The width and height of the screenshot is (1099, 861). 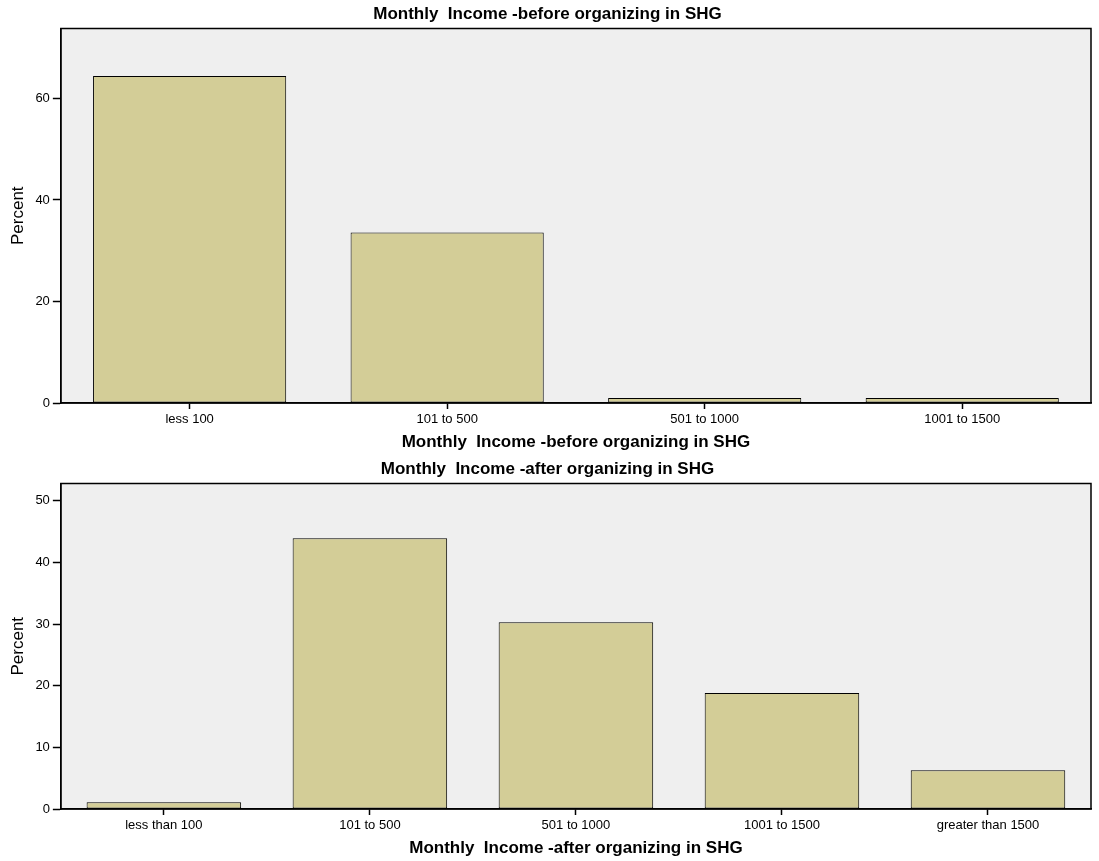 What do you see at coordinates (164, 825) in the screenshot?
I see `x-tick-label: less than 100` at bounding box center [164, 825].